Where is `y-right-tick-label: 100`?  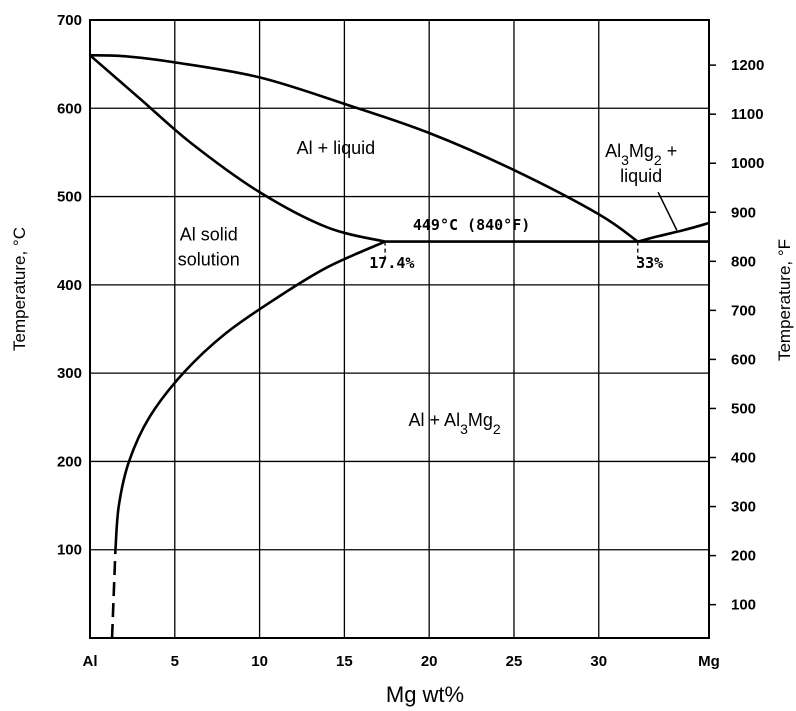
y-right-tick-label: 100 is located at coordinates (743, 605).